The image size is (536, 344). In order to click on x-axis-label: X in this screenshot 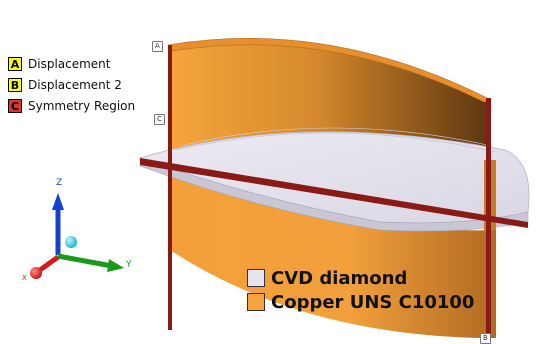, I will do `click(24, 278)`.